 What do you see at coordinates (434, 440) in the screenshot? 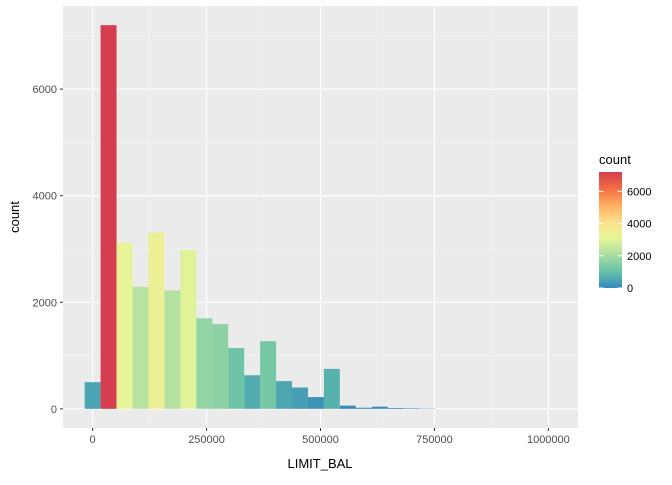
I see `x-tick-label: 750000` at bounding box center [434, 440].